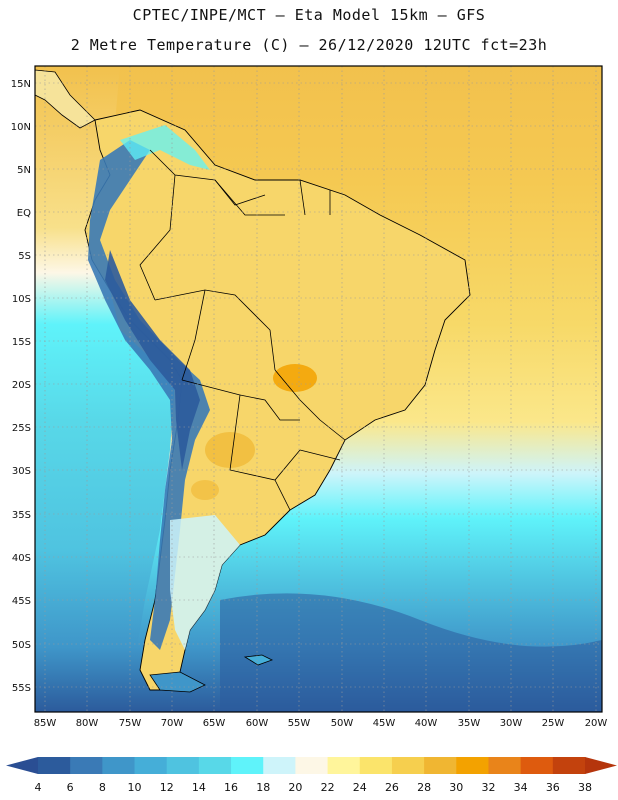  What do you see at coordinates (426, 723) in the screenshot?
I see `lon-label: 40W` at bounding box center [426, 723].